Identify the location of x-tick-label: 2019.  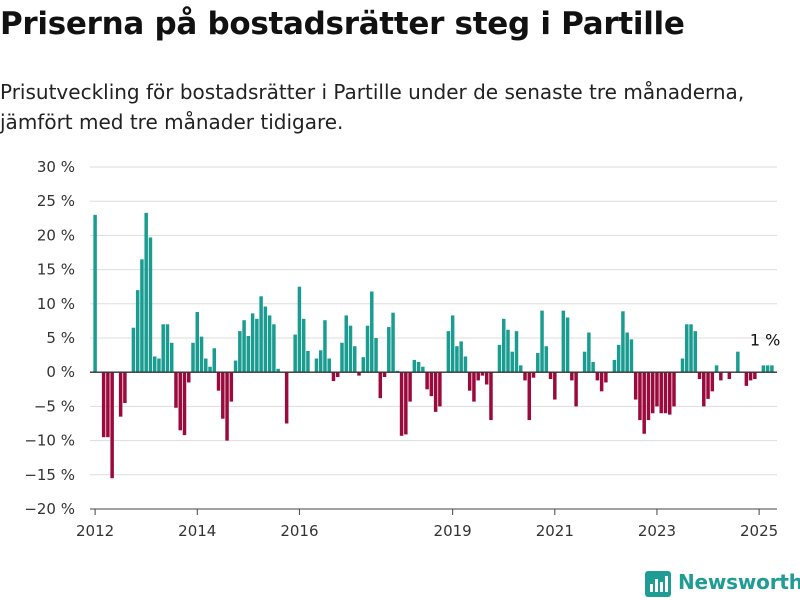
(453, 531).